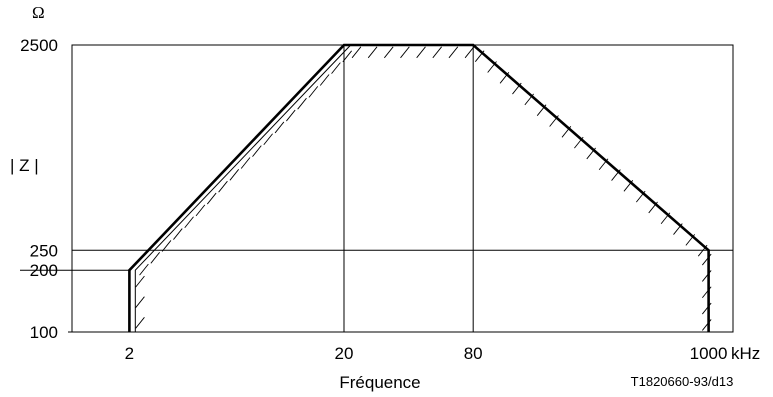  What do you see at coordinates (129, 353) in the screenshot?
I see `x-tick-label-2: 2` at bounding box center [129, 353].